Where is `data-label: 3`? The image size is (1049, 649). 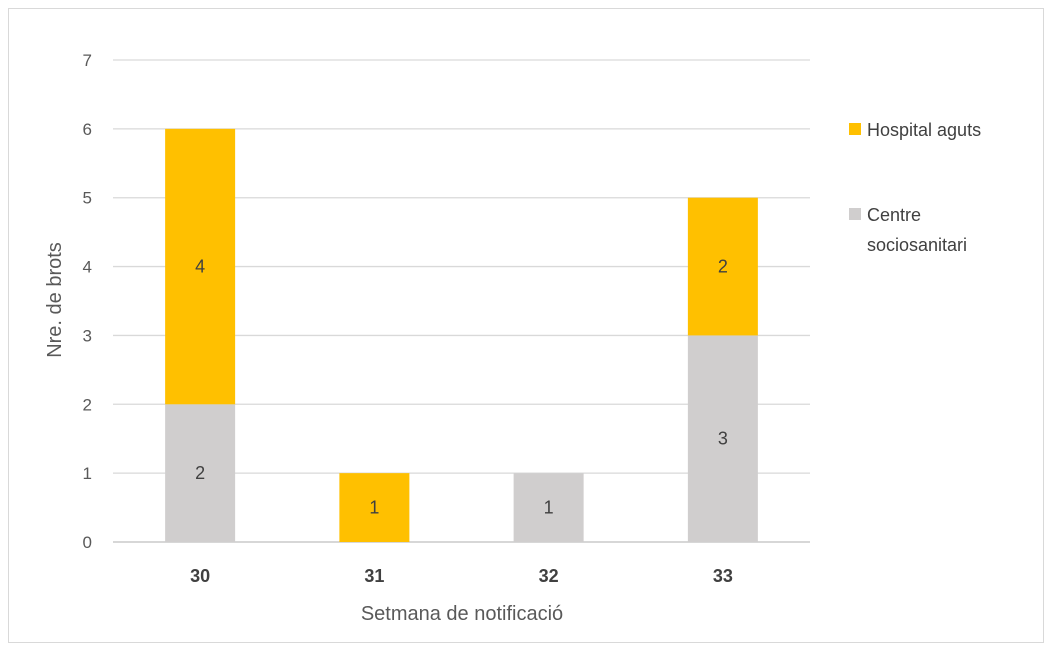
data-label: 3 is located at coordinates (723, 439).